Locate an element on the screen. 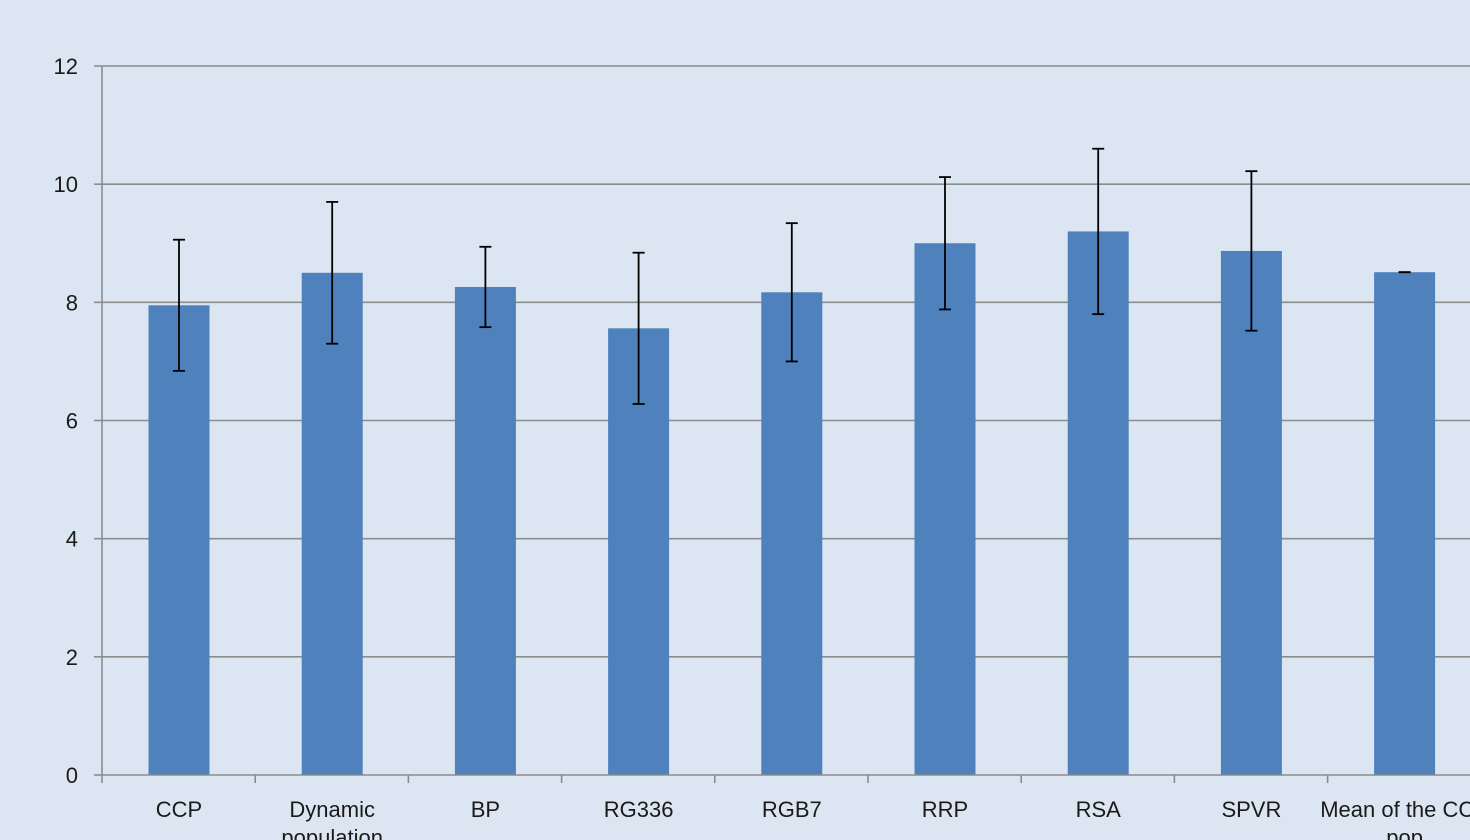 The width and height of the screenshot is (1470, 840). x-tick-label-4: RGB7 is located at coordinates (792, 809).